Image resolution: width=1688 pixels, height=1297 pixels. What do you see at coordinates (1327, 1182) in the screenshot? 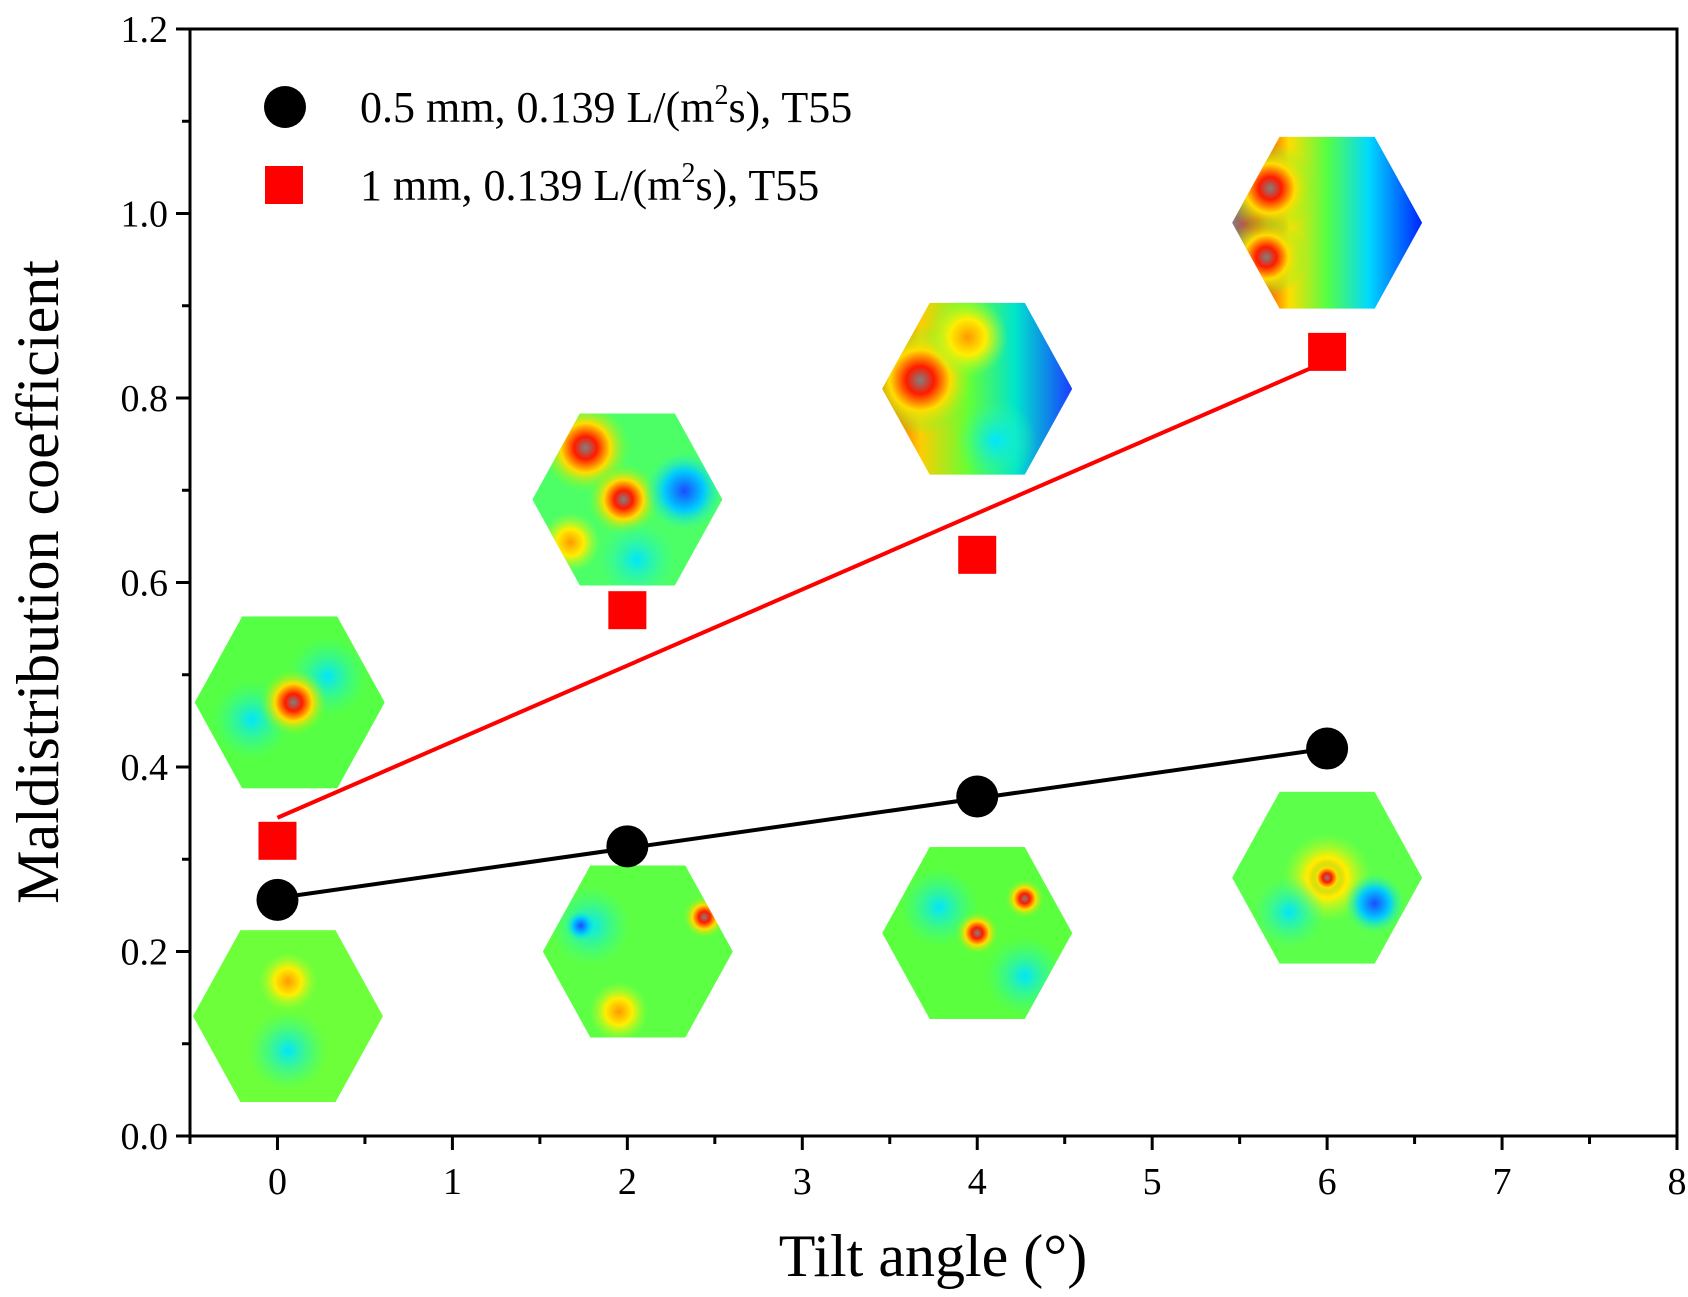
I see `x-tick-label: 6` at bounding box center [1327, 1182].